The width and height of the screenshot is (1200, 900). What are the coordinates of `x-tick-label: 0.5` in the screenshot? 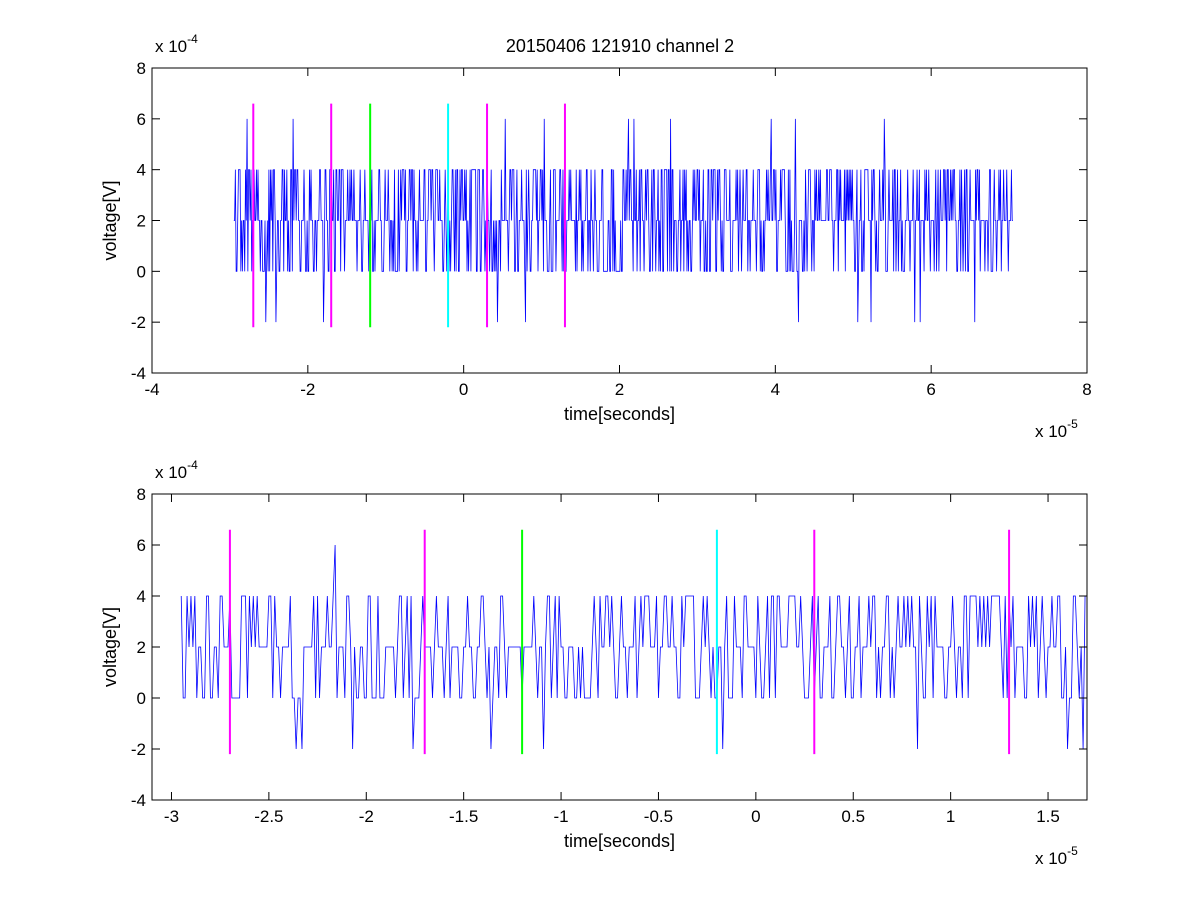 It's located at (853, 816).